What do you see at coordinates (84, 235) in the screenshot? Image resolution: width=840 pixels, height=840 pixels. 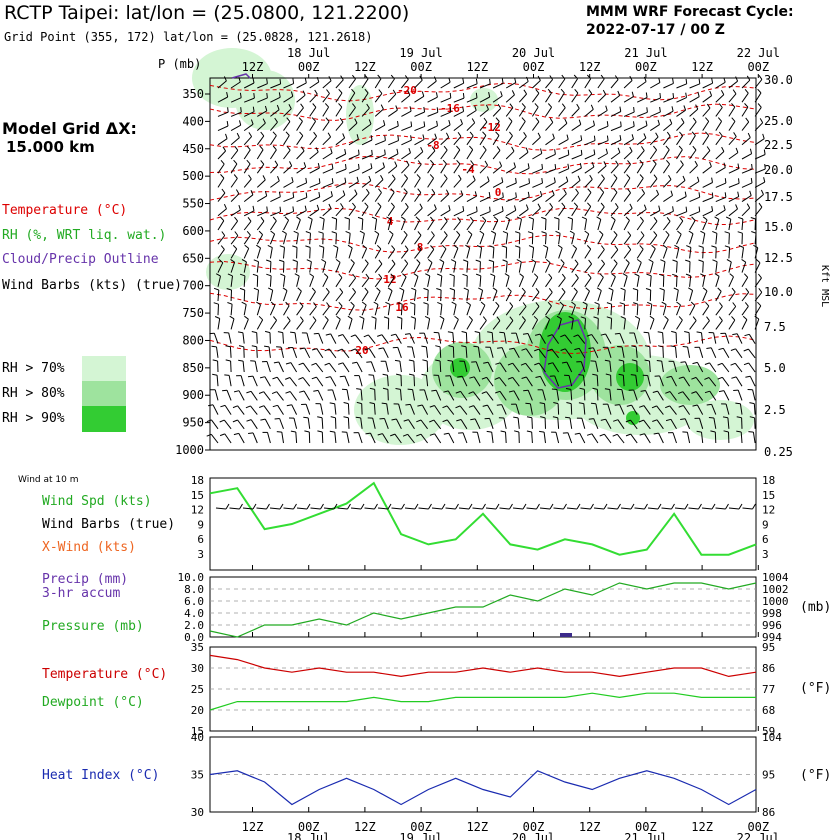 I see `legend-rh: RH (%, WRT liq. wat.)` at bounding box center [84, 235].